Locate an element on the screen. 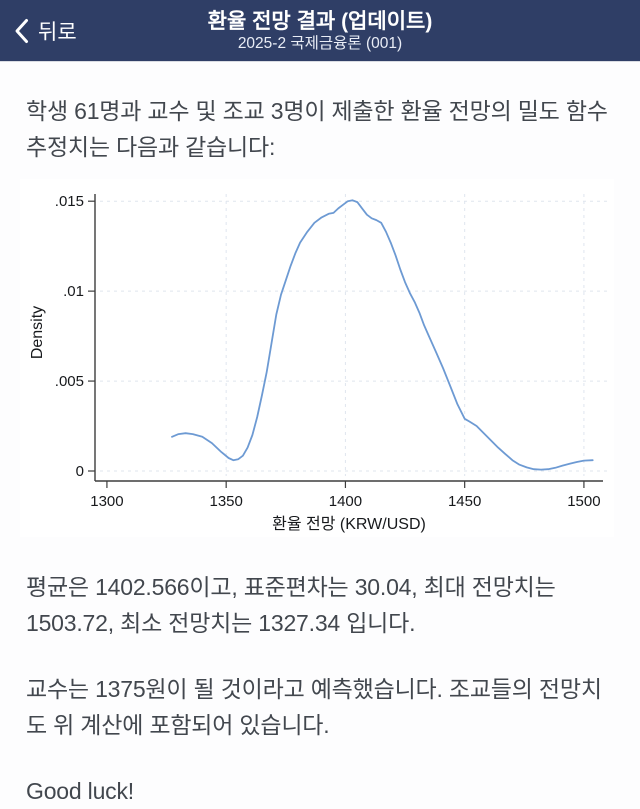 The height and width of the screenshot is (809, 640). closing-paragraph: Good luck! is located at coordinates (80, 791).